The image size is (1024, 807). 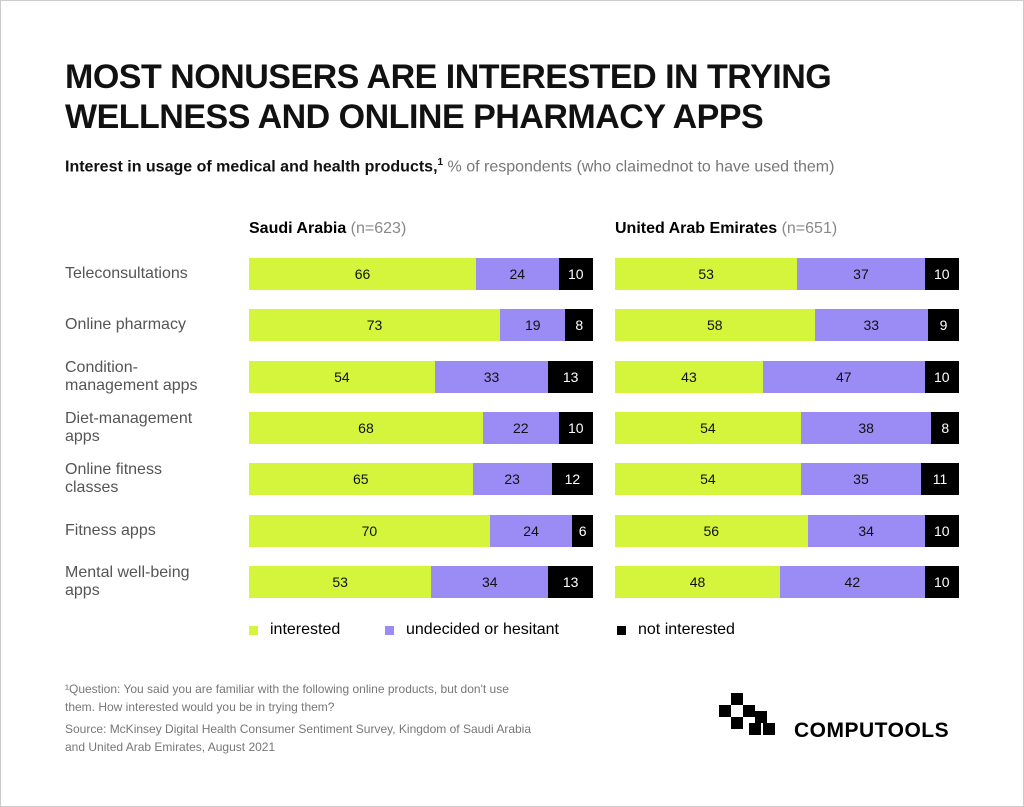 I want to click on data-label: 65, so click(x=361, y=479).